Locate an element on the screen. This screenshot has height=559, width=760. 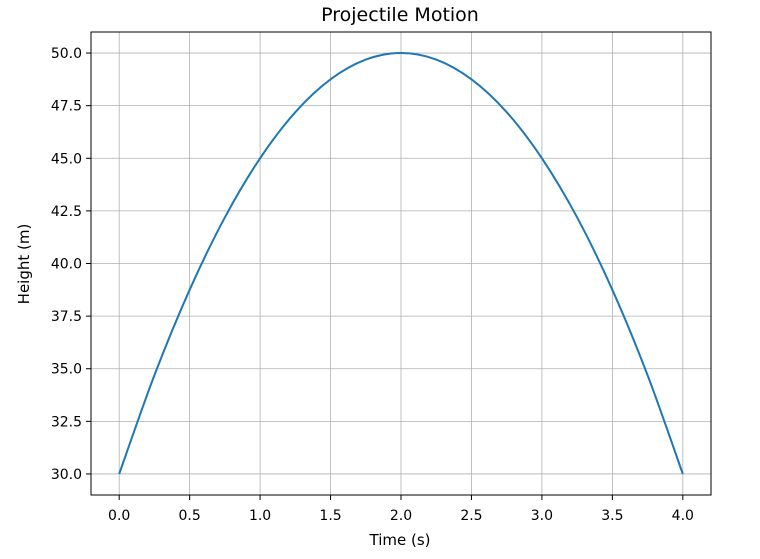
y-tick-label: 30.0 is located at coordinates (66, 475).